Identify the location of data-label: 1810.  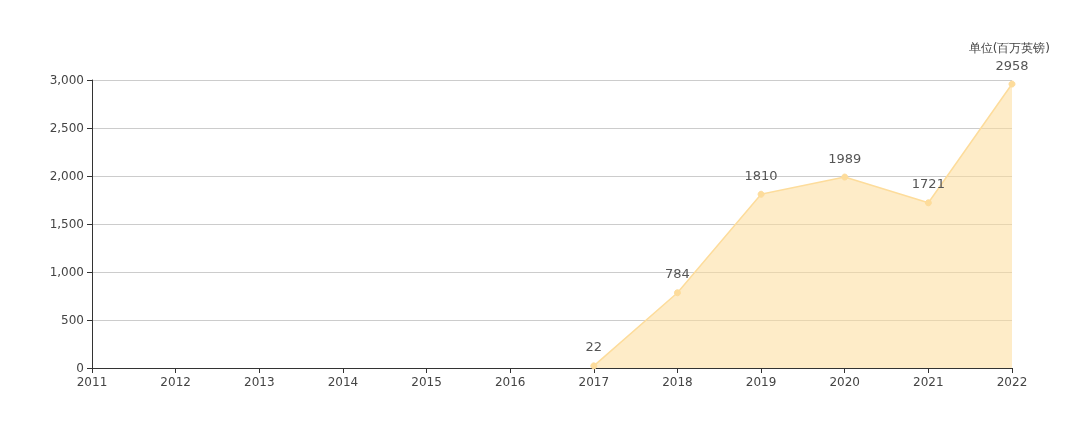
(761, 175).